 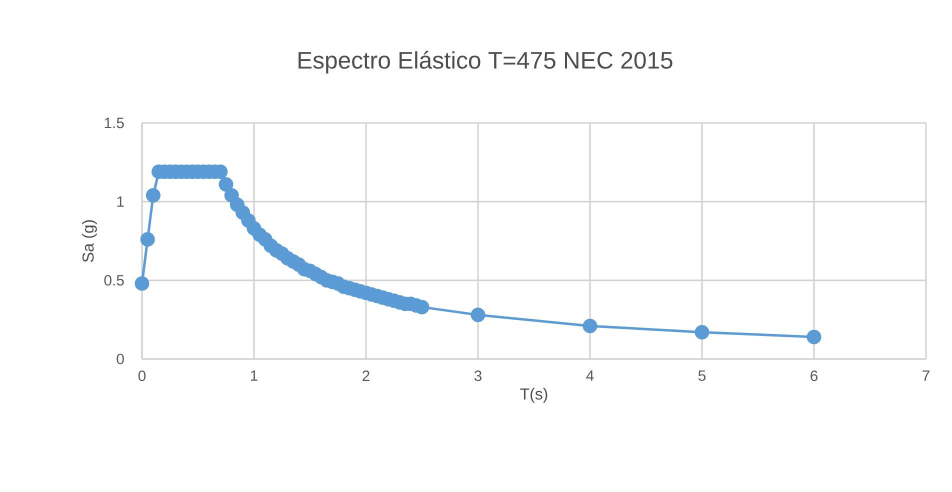 I want to click on x-tick-label: 5, so click(x=702, y=375).